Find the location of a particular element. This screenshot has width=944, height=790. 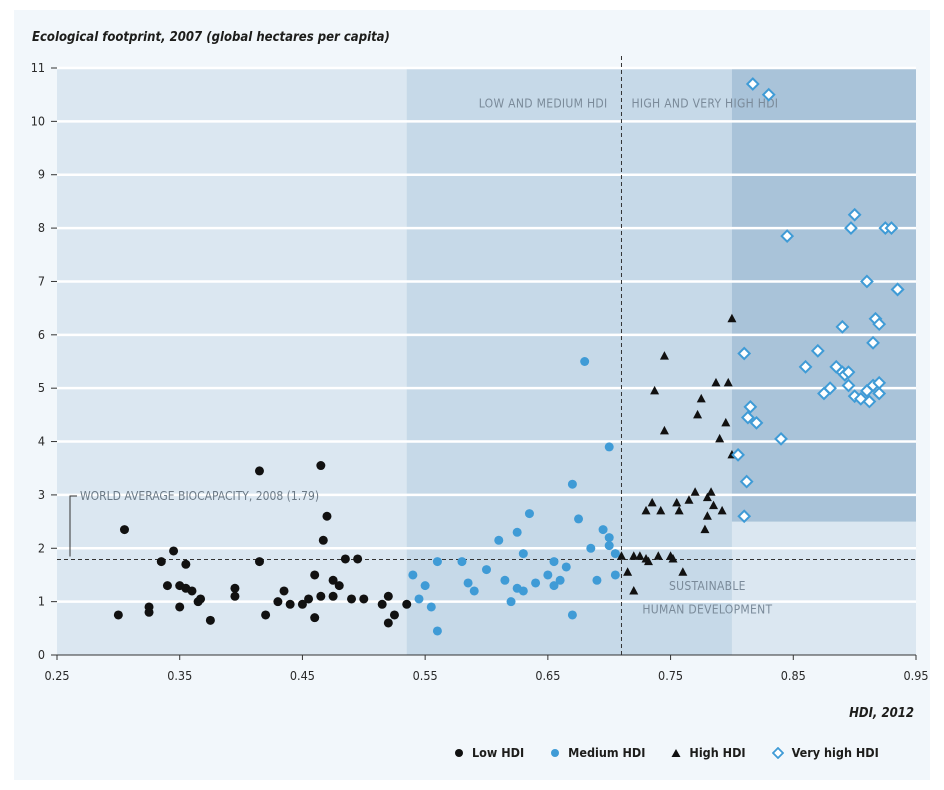

x-tick-label: 0.65 is located at coordinates (547, 675).